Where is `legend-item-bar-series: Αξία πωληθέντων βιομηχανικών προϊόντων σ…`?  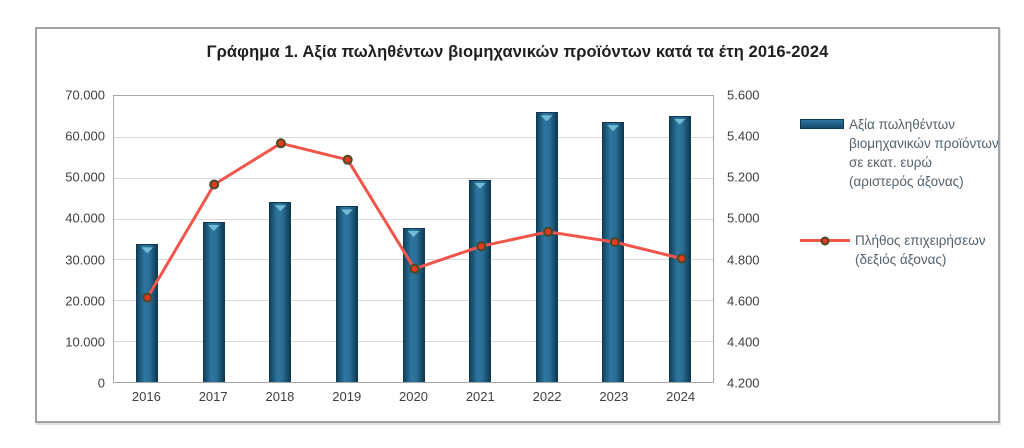
legend-item-bar-series: Αξία πωληθέντων βιομηχανικών προϊόντων σ… is located at coordinates (900, 153).